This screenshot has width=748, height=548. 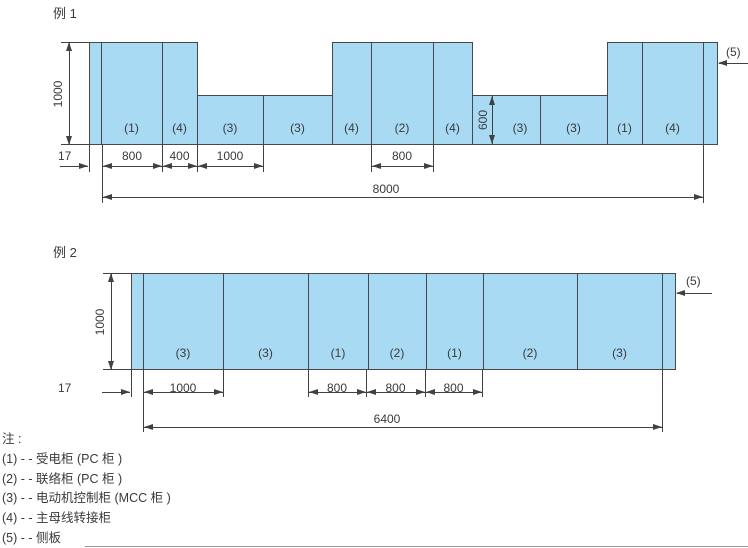 I want to click on notes-heading: 注 :, so click(x=12, y=439).